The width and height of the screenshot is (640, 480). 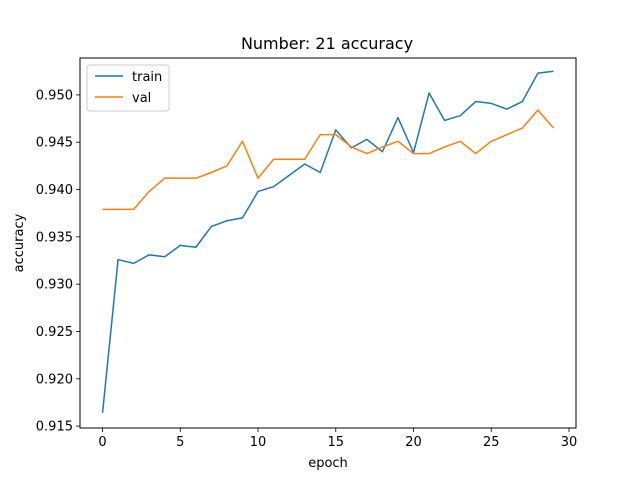 What do you see at coordinates (491, 442) in the screenshot?
I see `x-tick-label: 25` at bounding box center [491, 442].